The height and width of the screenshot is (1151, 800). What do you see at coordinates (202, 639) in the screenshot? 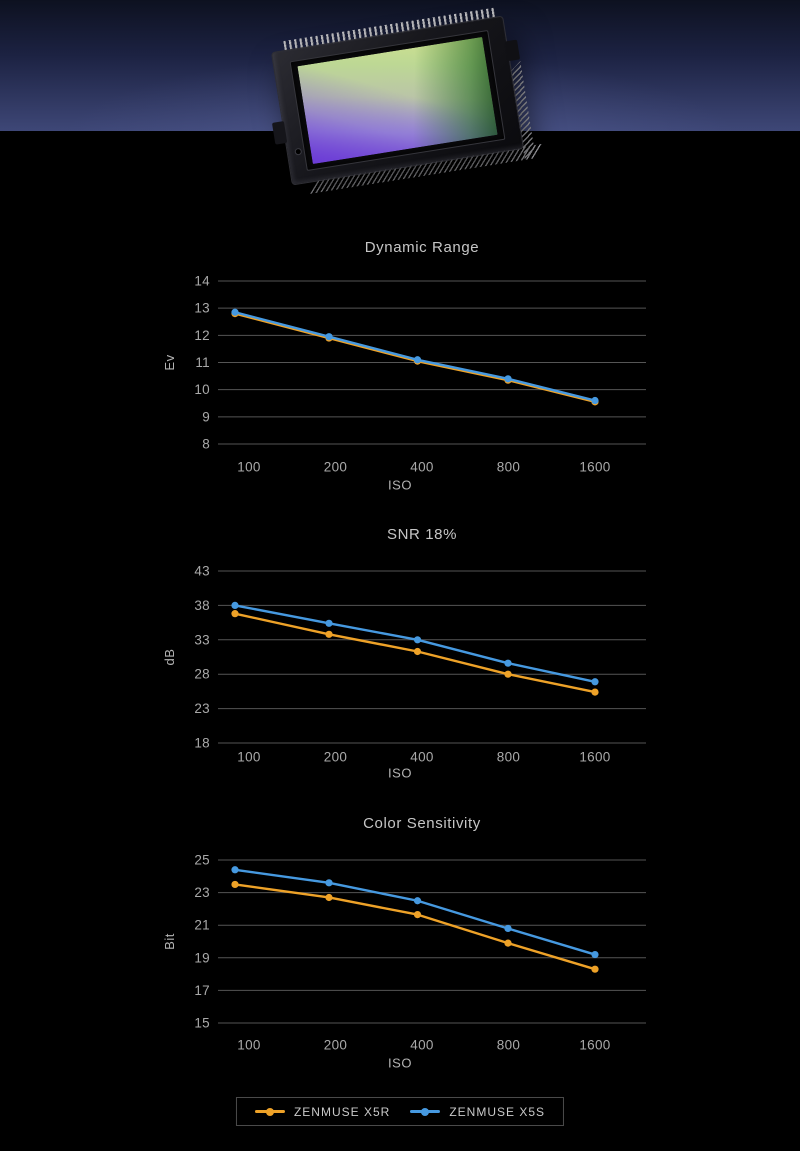
I see `y-tick-label: 33` at bounding box center [202, 639].